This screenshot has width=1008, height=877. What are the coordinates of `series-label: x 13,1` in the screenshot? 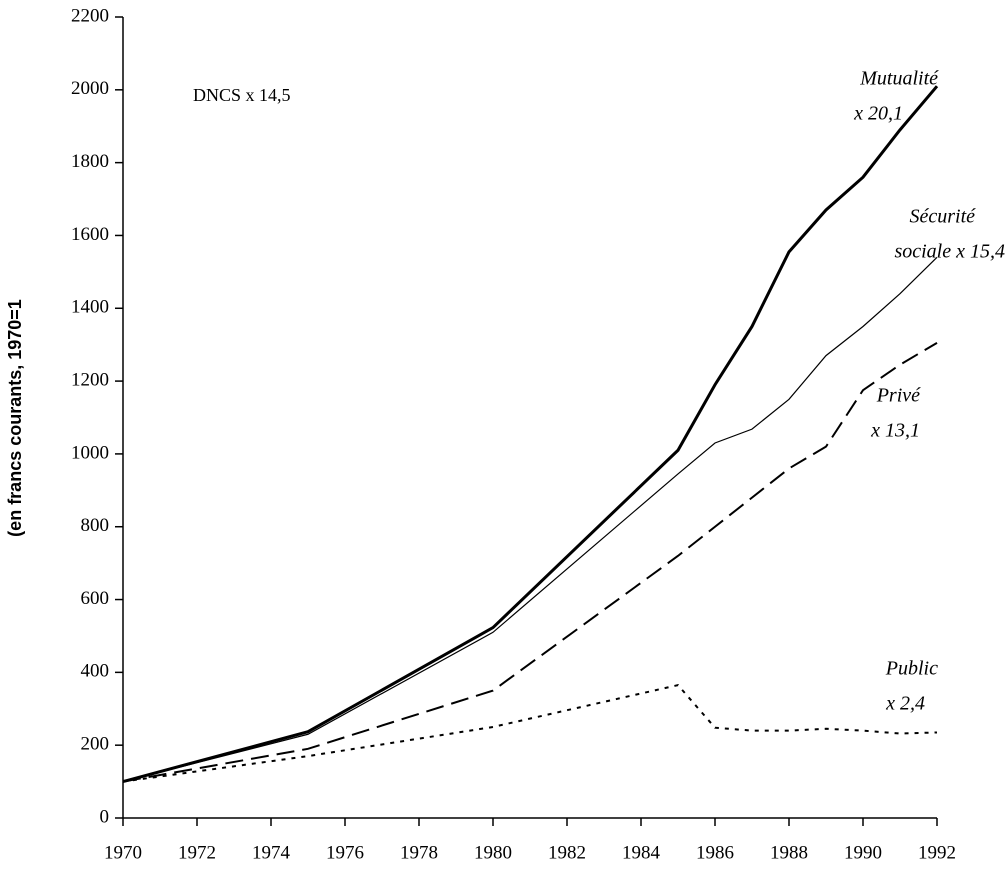 It's located at (895, 431).